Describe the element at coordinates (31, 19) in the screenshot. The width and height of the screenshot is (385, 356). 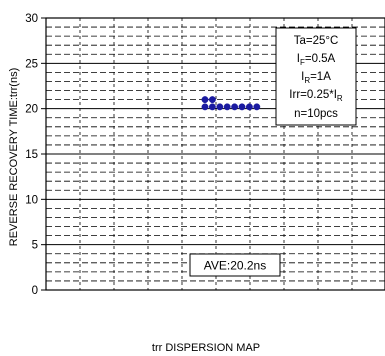
I see `y-tick-label: 30` at that location.